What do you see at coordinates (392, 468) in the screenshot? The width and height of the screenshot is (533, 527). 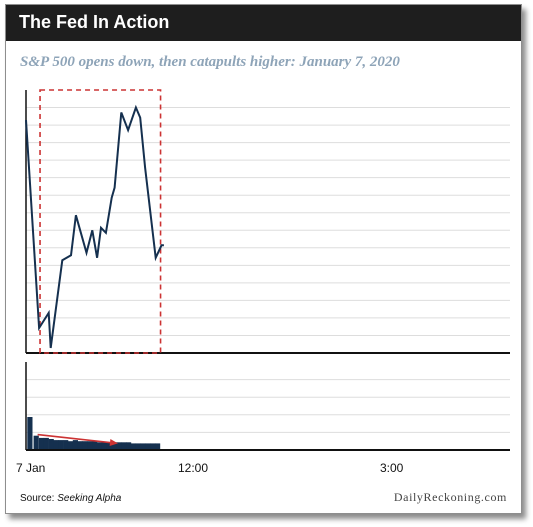 I see `x-tick-3-00: 3:00` at bounding box center [392, 468].